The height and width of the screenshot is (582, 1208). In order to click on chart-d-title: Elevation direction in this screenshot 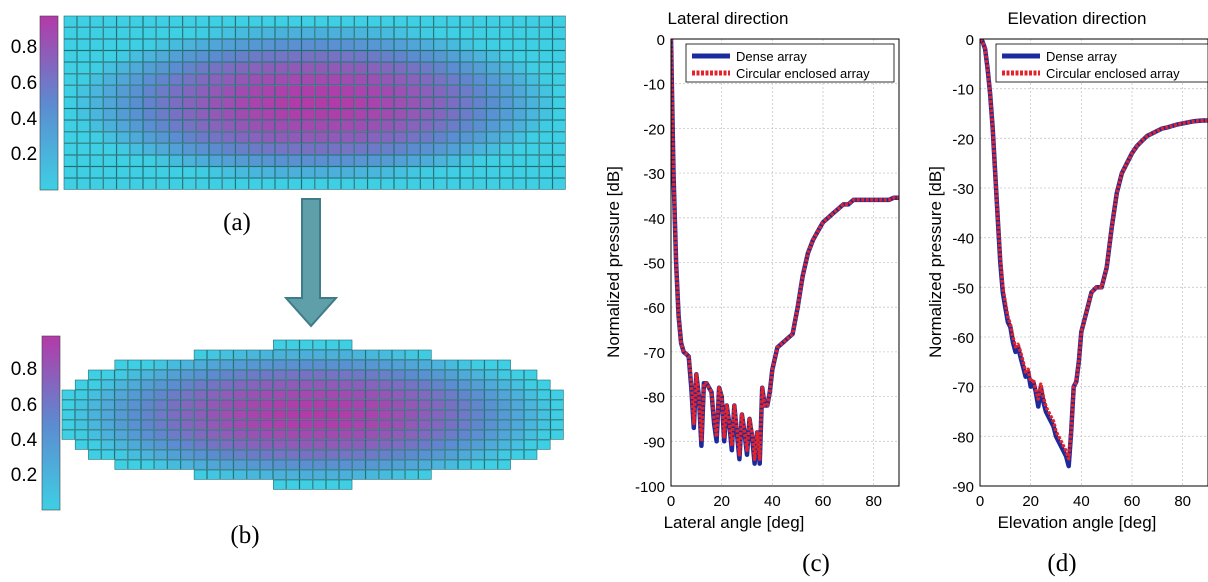, I will do `click(1077, 18)`.